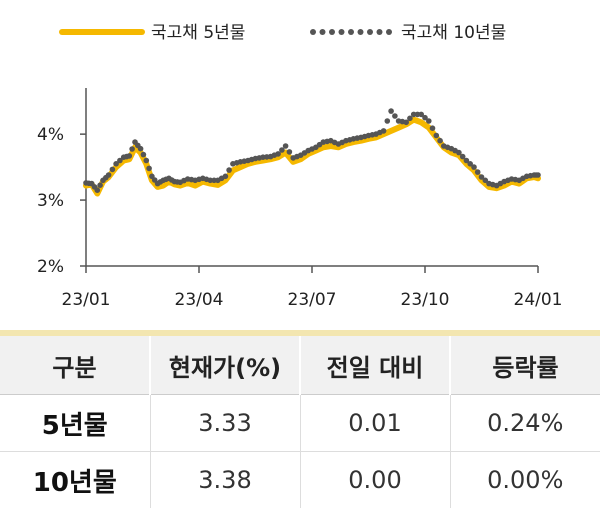 The height and width of the screenshot is (508, 600). I want to click on x-tick-label: 23/07, so click(312, 300).